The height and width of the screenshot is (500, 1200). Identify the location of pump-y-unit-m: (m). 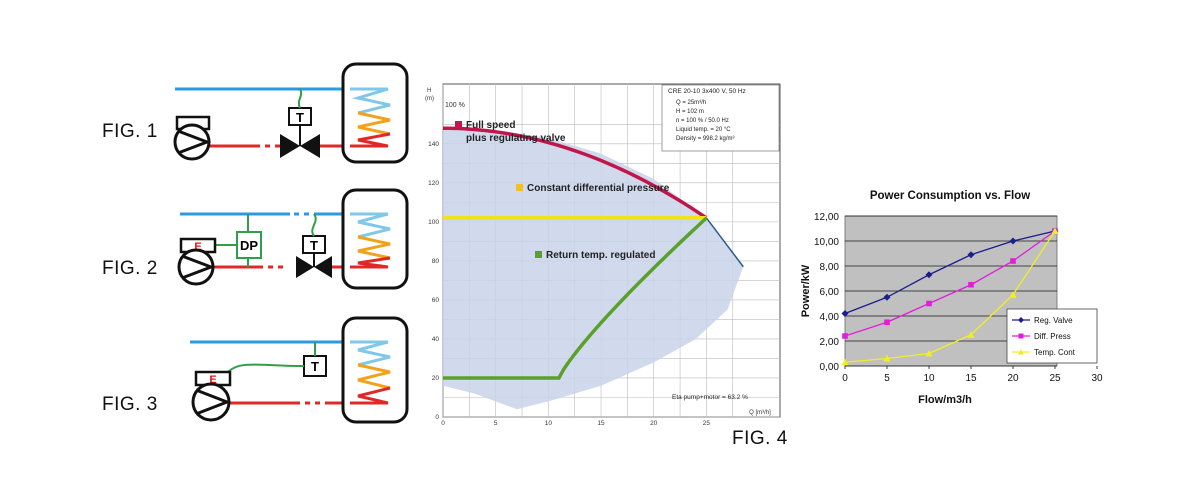
(429, 99).